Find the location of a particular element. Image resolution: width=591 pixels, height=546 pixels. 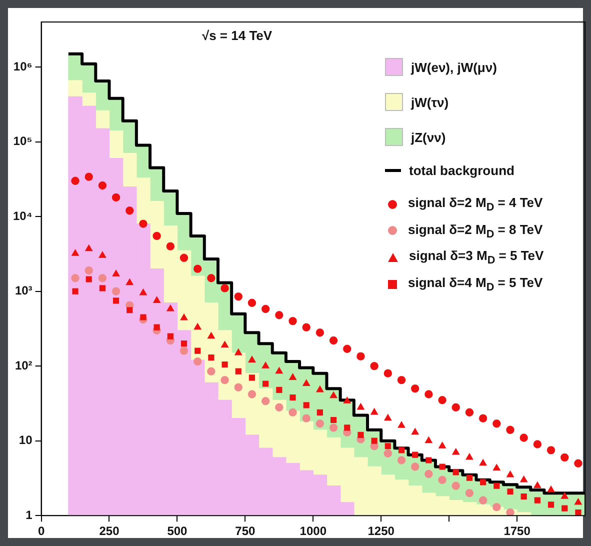

x-tick-label: 250 is located at coordinates (109, 531).